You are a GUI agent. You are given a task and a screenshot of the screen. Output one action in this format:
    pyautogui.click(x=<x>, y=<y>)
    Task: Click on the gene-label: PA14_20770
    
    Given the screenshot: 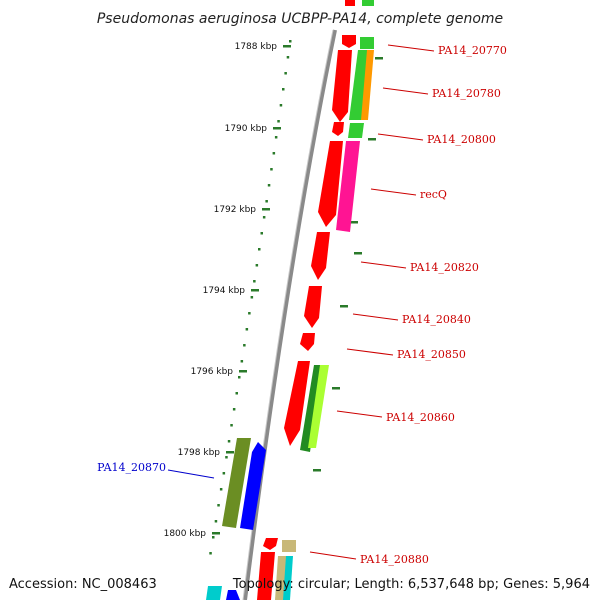 What is the action you would take?
    pyautogui.click(x=472, y=50)
    